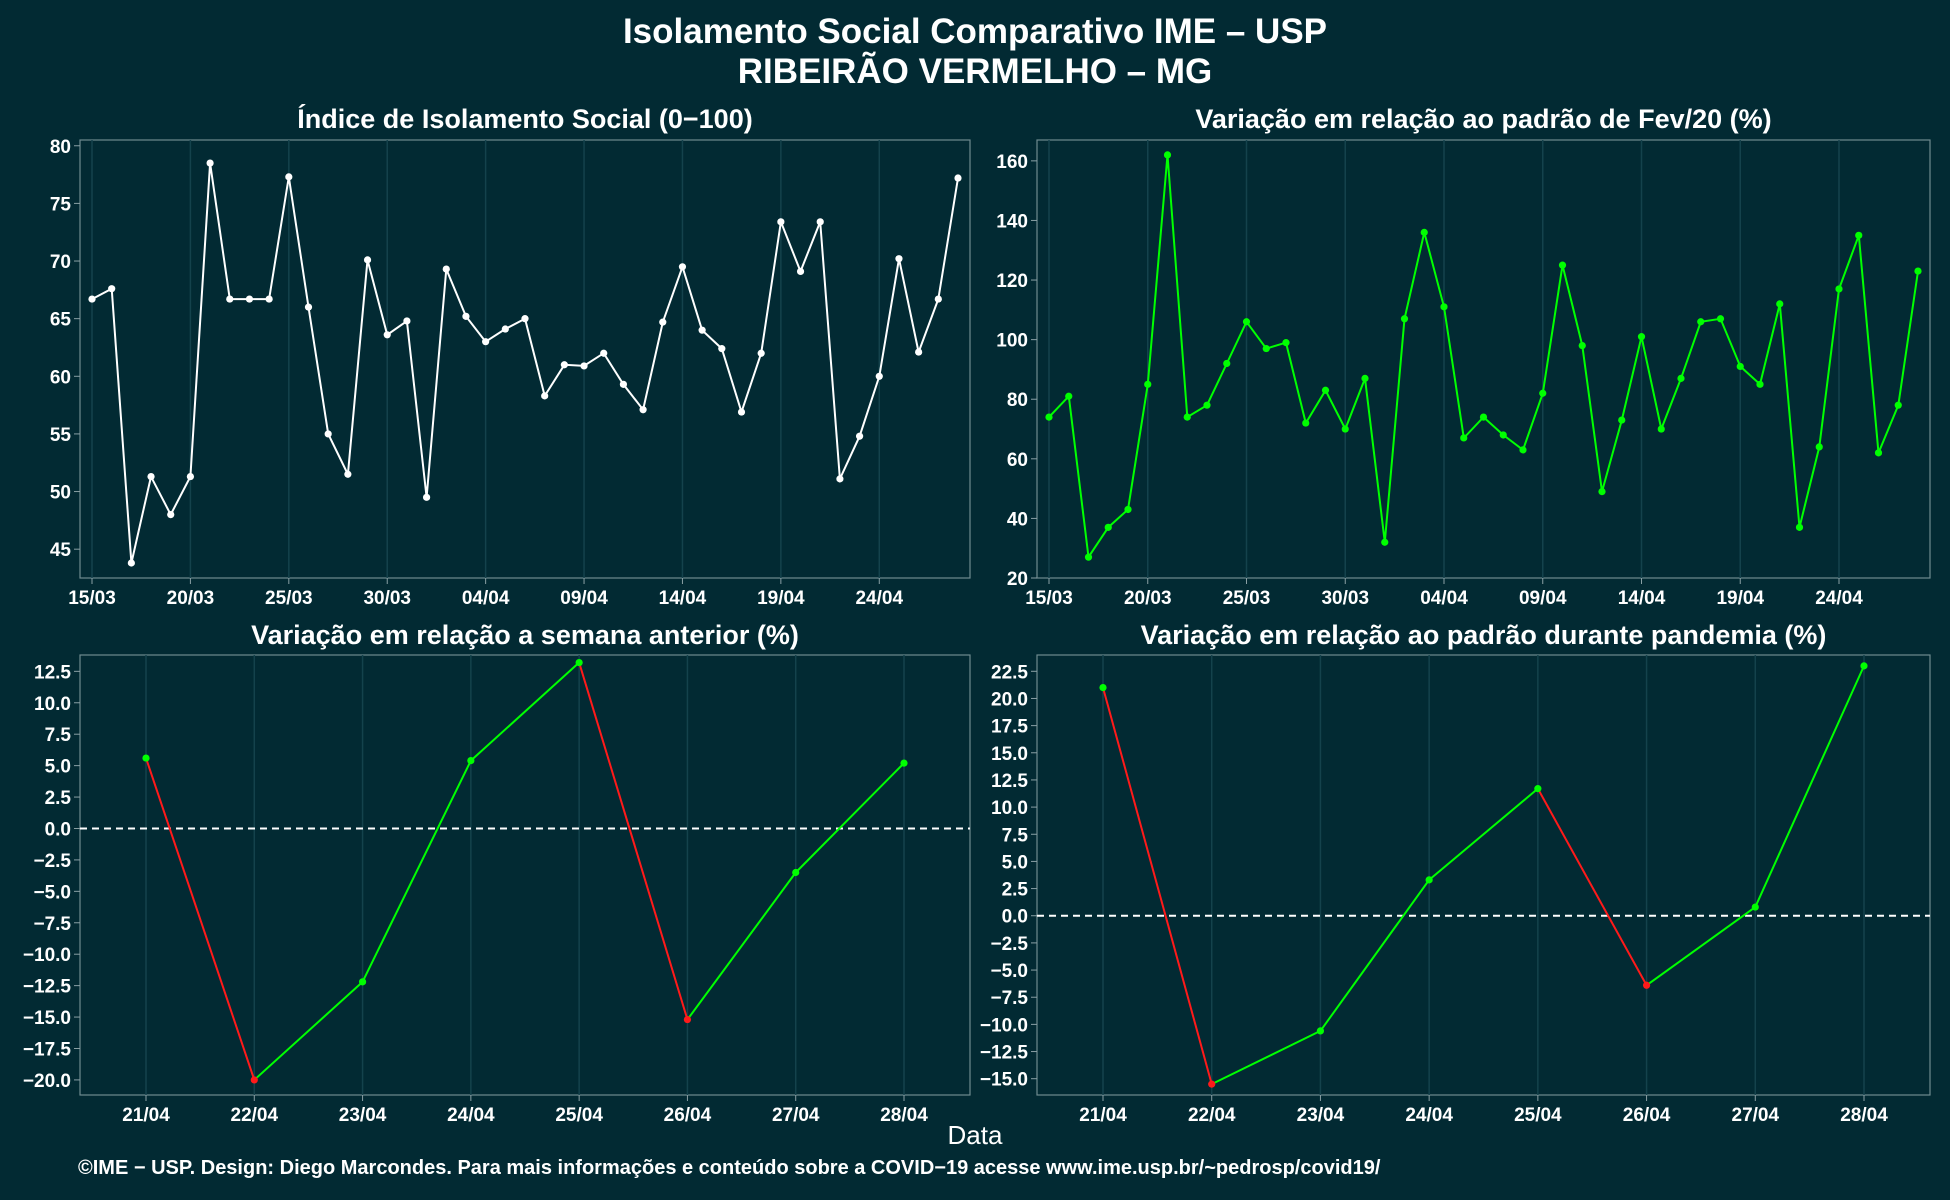 This screenshot has width=1950, height=1200. Describe the element at coordinates (1103, 1115) in the screenshot. I see `panel4-xtick-label: 21/04` at that location.